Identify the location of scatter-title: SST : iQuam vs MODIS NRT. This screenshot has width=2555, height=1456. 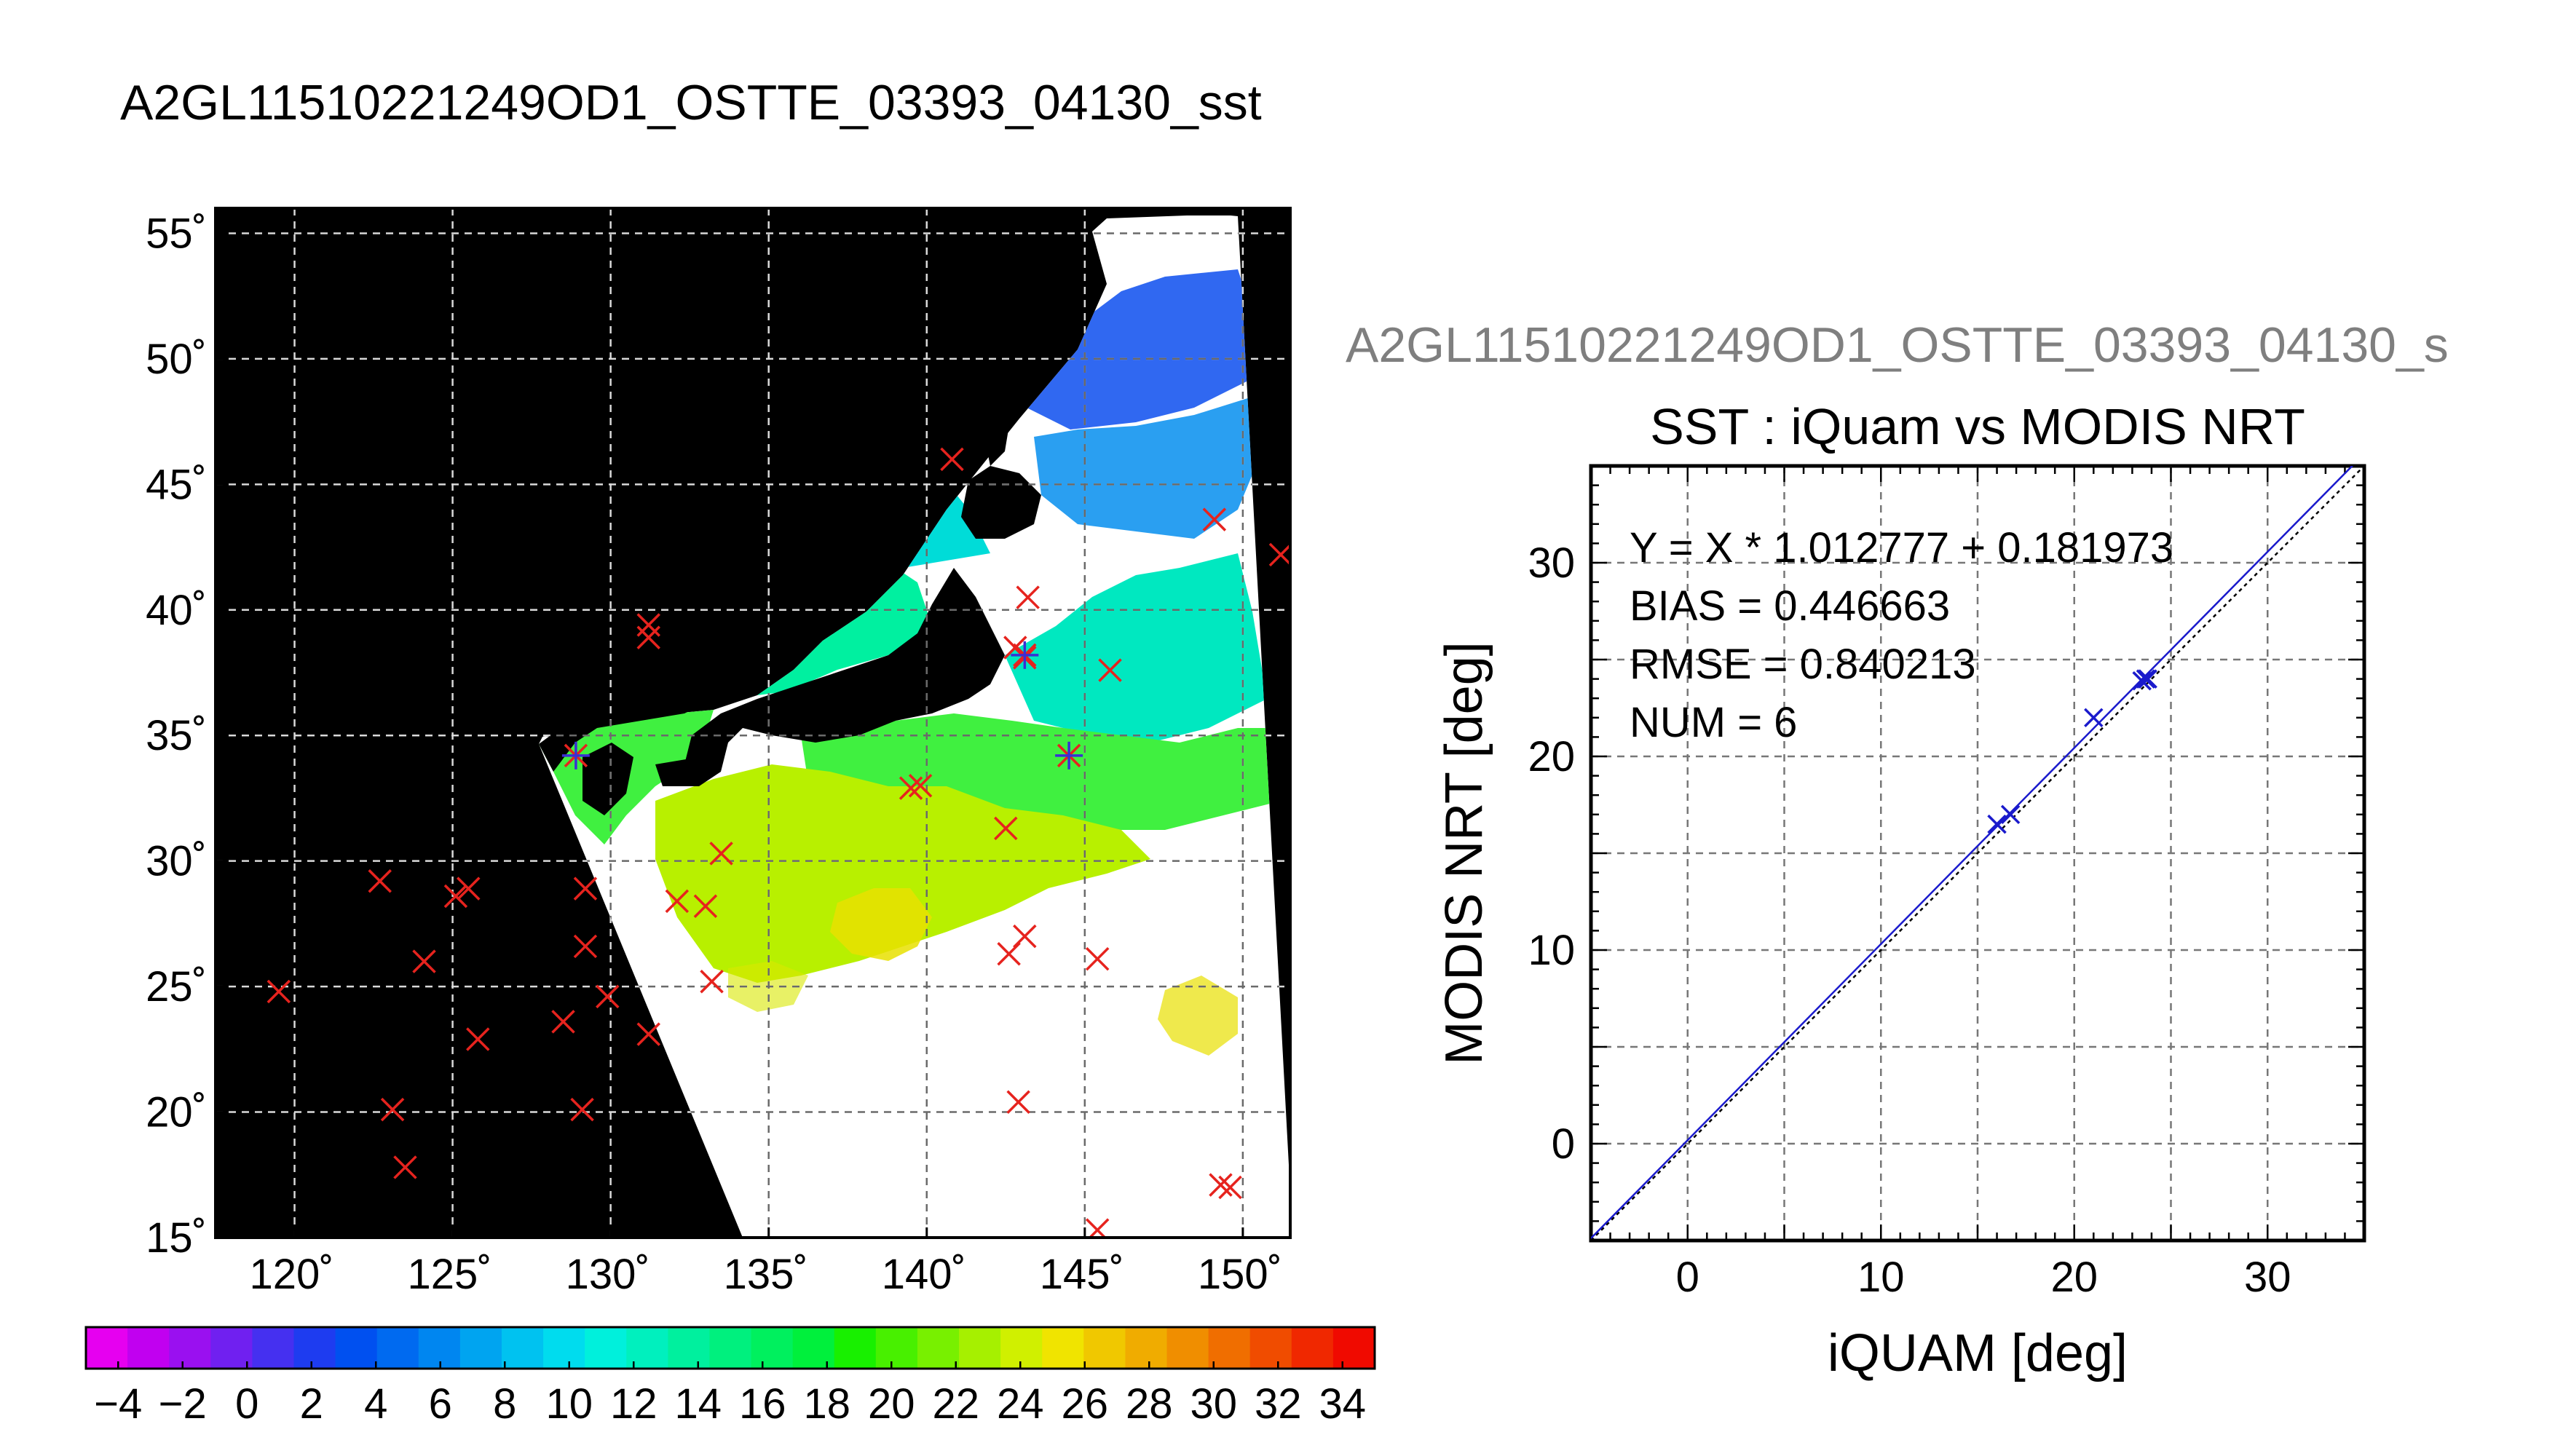
(1977, 426).